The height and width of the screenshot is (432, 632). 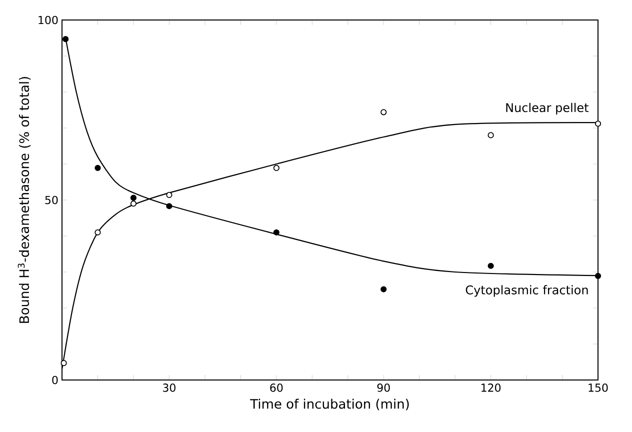 What do you see at coordinates (527, 291) in the screenshot?
I see `series-label: Cytoplasmic fraction` at bounding box center [527, 291].